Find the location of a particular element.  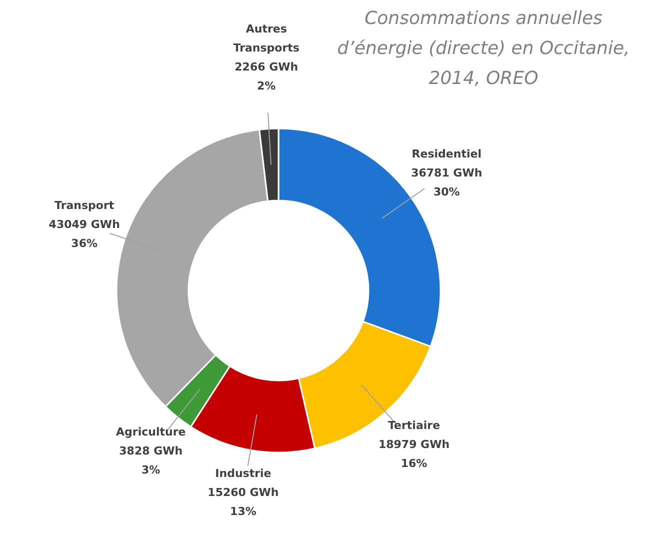

slice-label: Industrie is located at coordinates (243, 473).